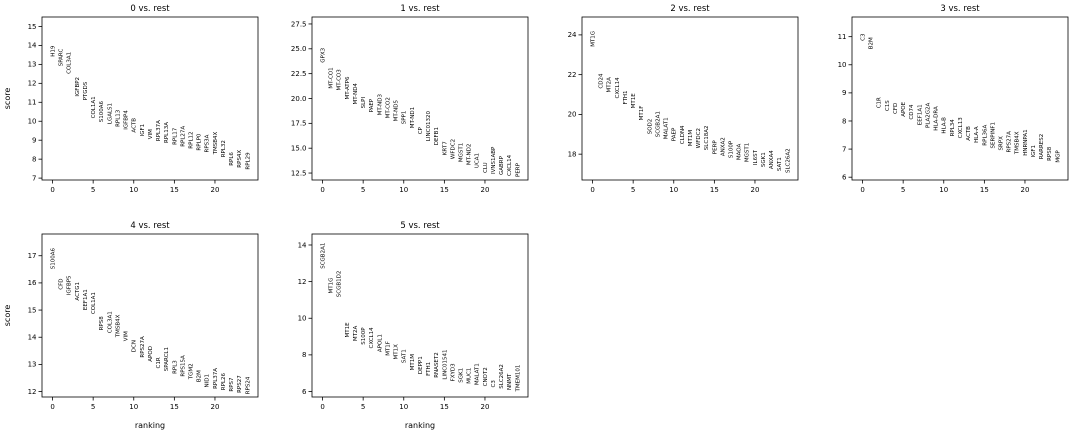 This screenshot has height=434, width=1080. Describe the element at coordinates (151, 354) in the screenshot. I see `gene-label: APOD` at that location.